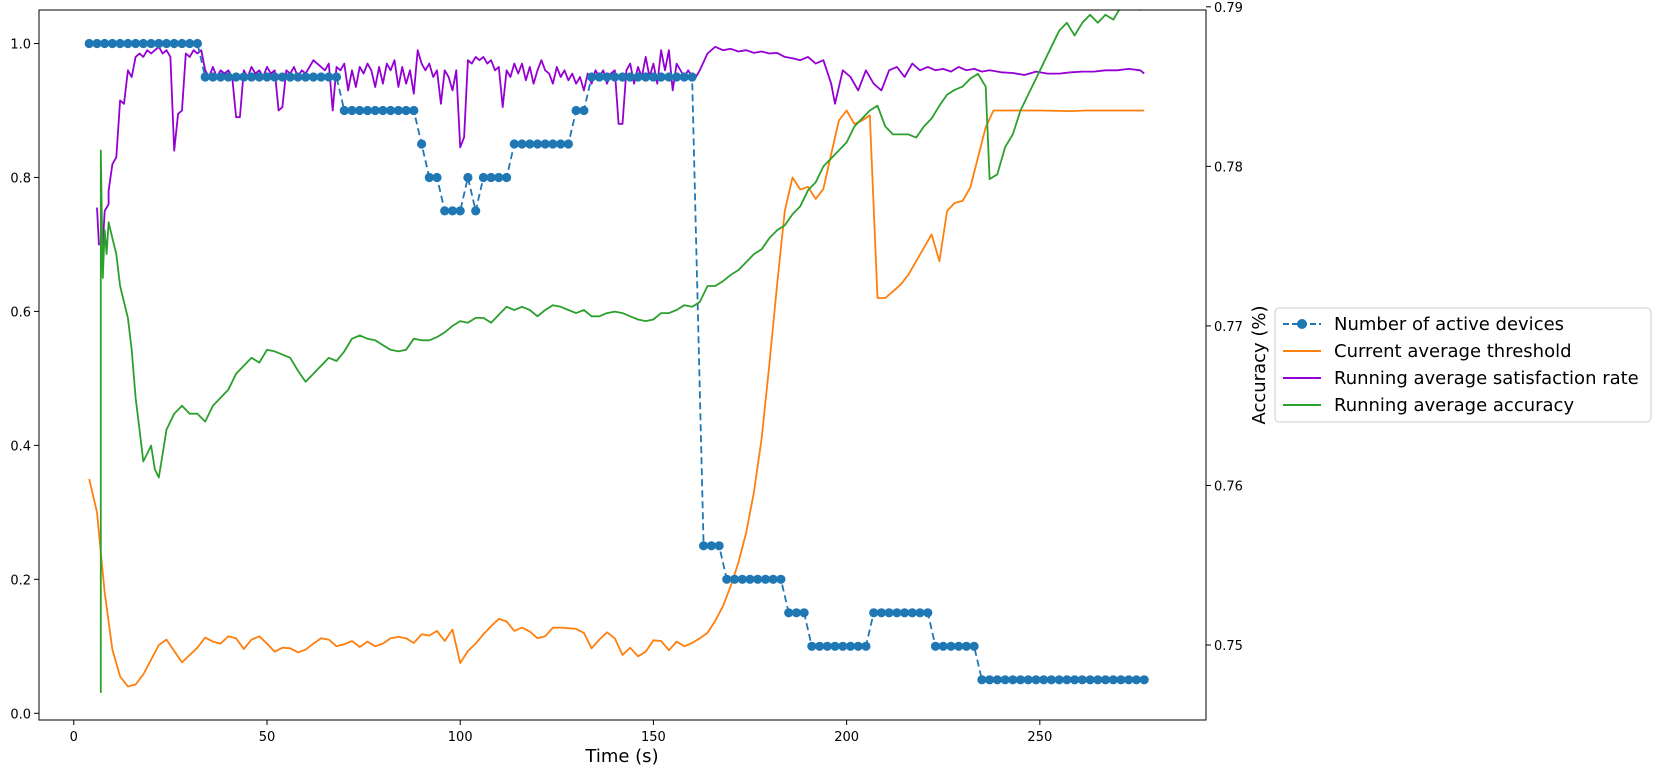  What do you see at coordinates (267, 737) in the screenshot?
I see `x-tick-label: 50` at bounding box center [267, 737].